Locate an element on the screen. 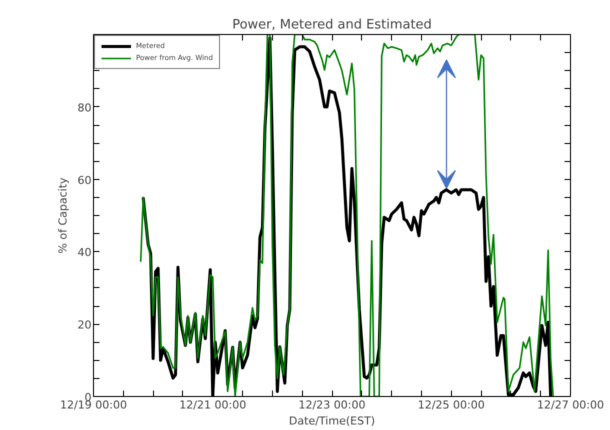 Image resolution: width=610 pixels, height=430 pixels. chart-title: Power, Metered and Estimated is located at coordinates (332, 25).